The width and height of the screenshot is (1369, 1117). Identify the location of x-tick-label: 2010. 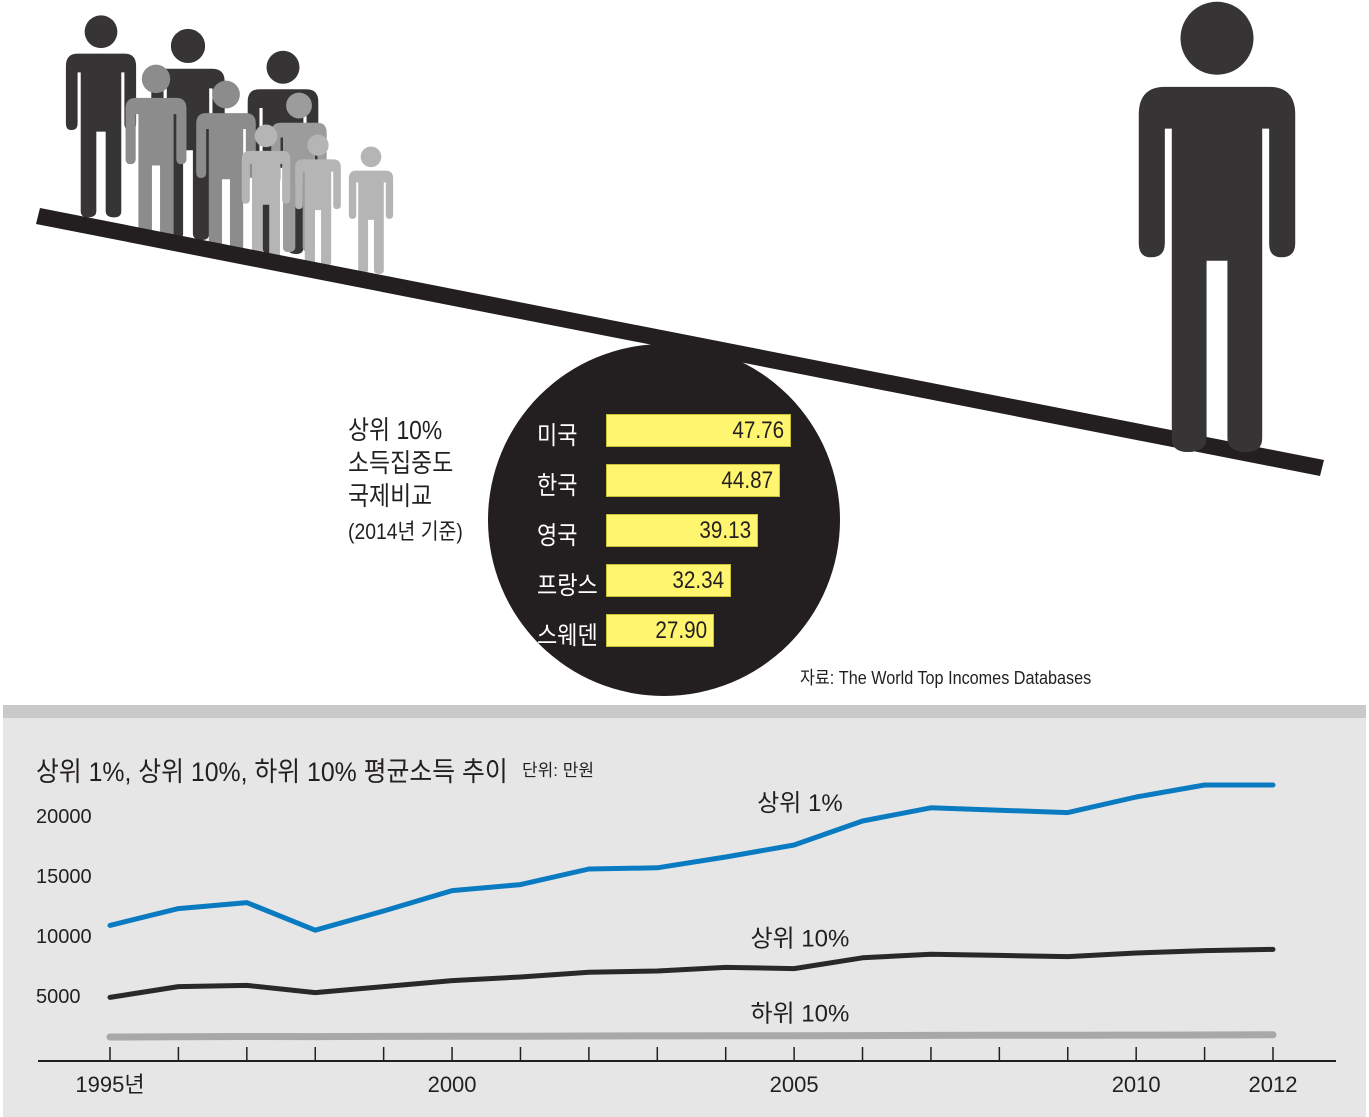
(1136, 1084).